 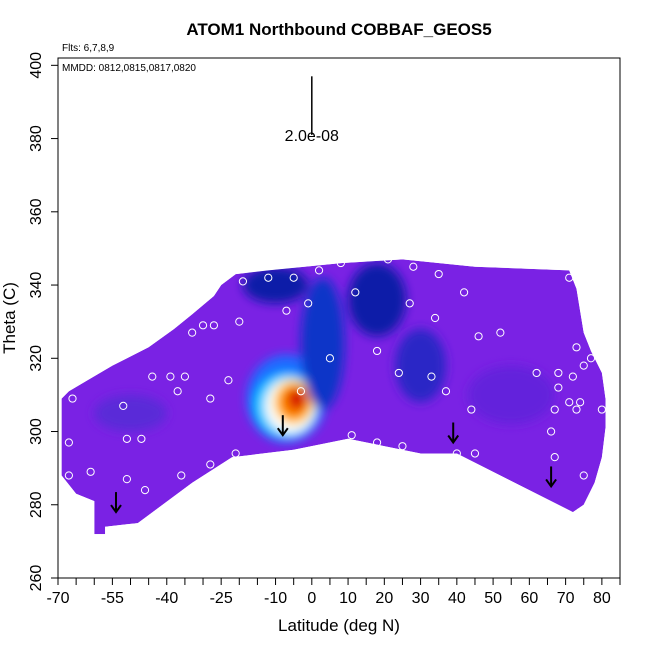 What do you see at coordinates (529, 598) in the screenshot?
I see `x-tick-label: 60` at bounding box center [529, 598].